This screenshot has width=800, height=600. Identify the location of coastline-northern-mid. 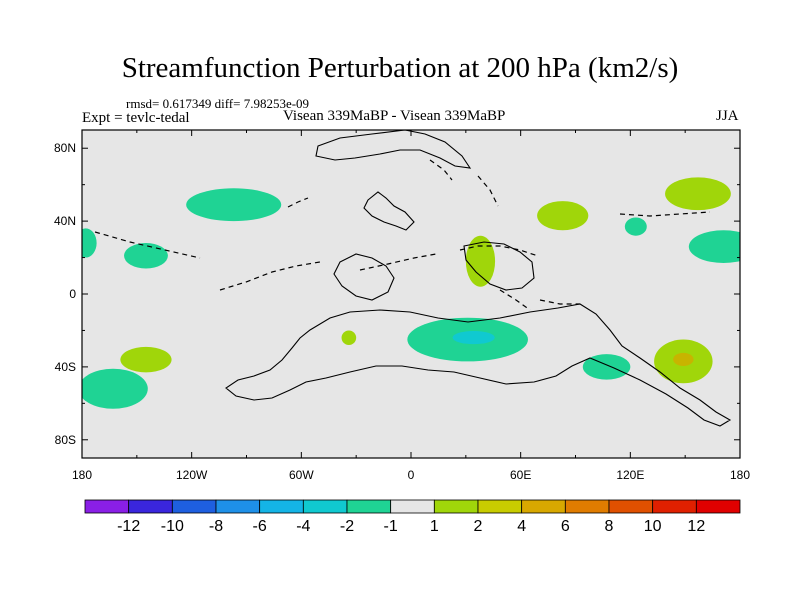
(389, 211).